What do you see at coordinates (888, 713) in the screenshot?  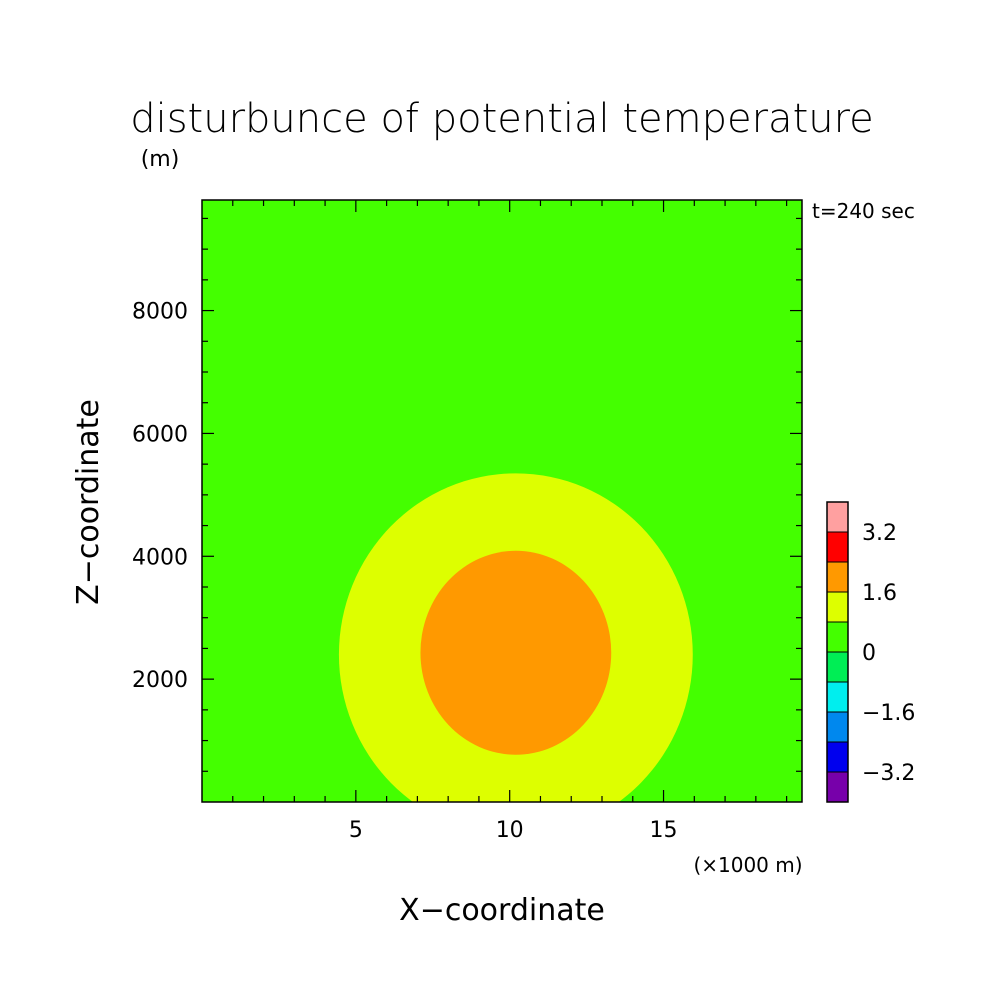 I see `colorbar-tick-label: −1.6` at bounding box center [888, 713].